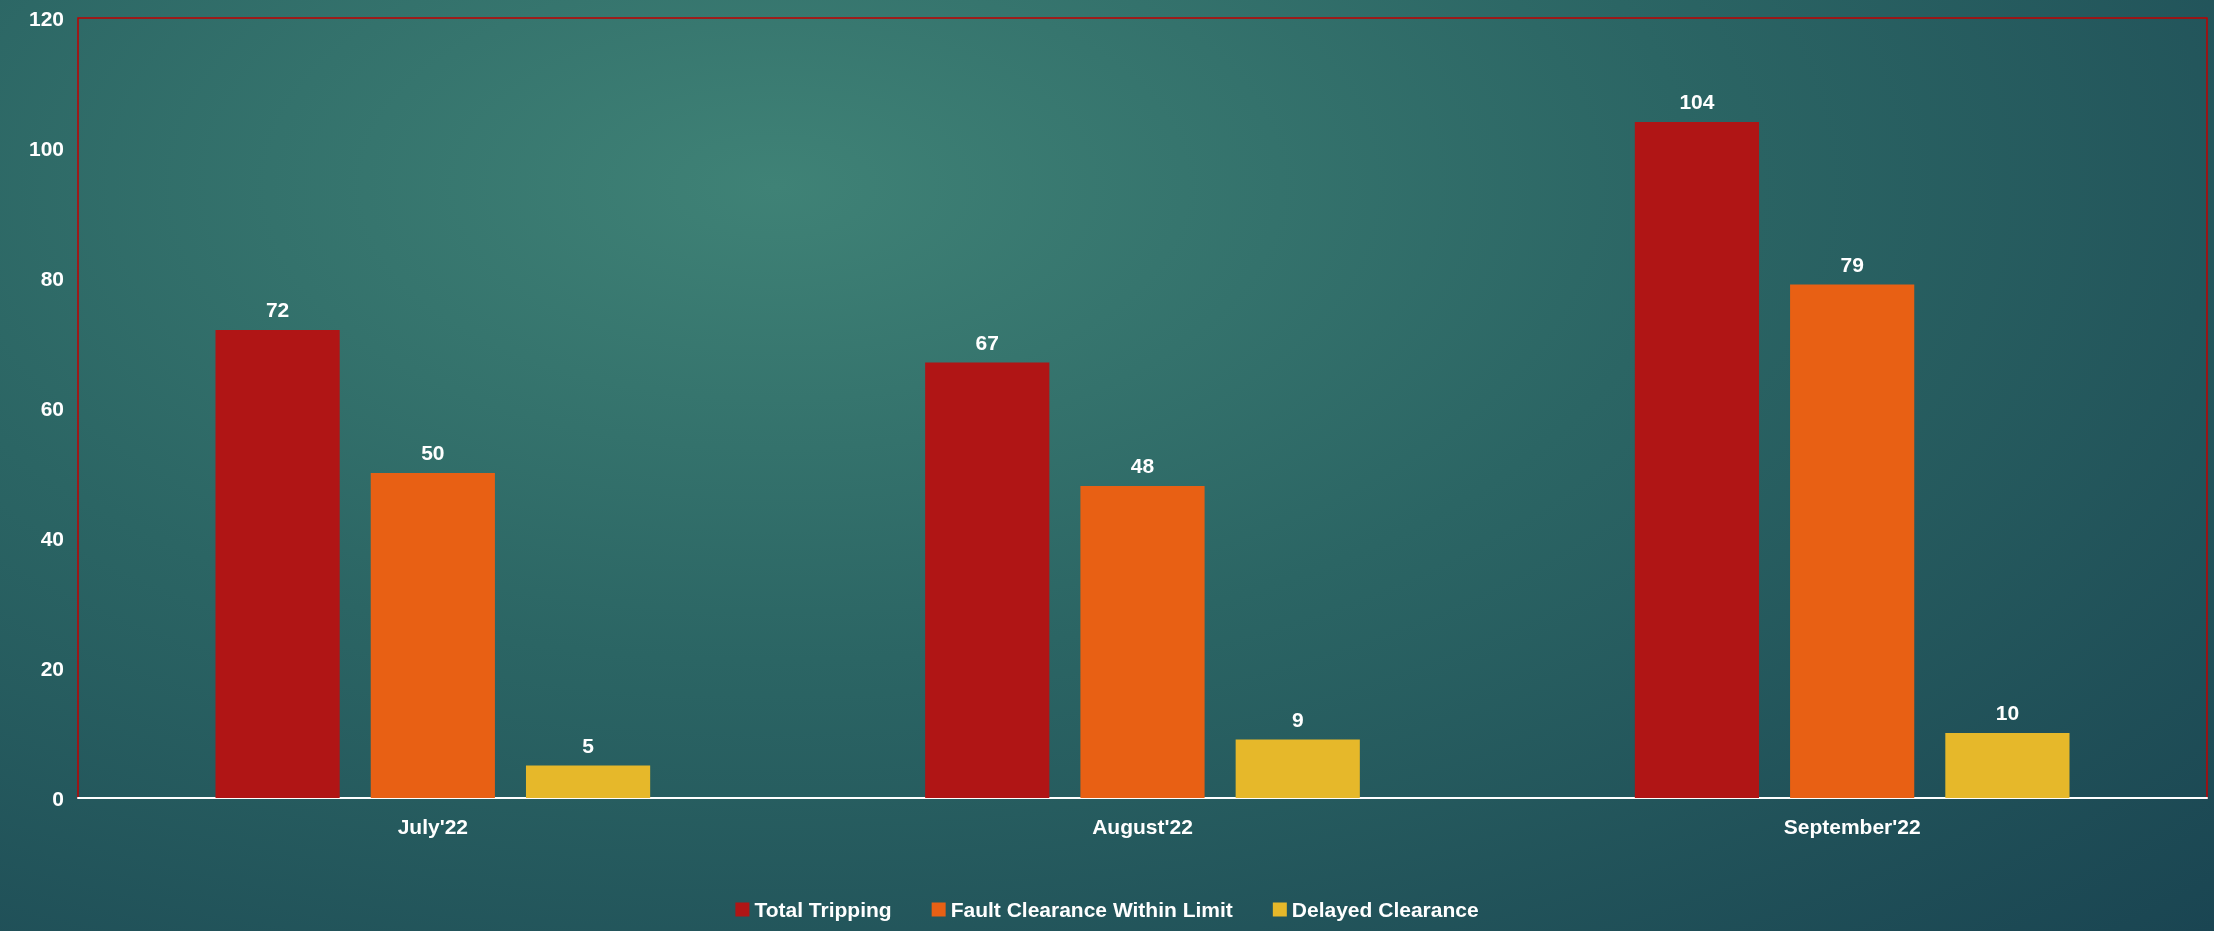  I want to click on x-tick-label: September'22, so click(1852, 826).